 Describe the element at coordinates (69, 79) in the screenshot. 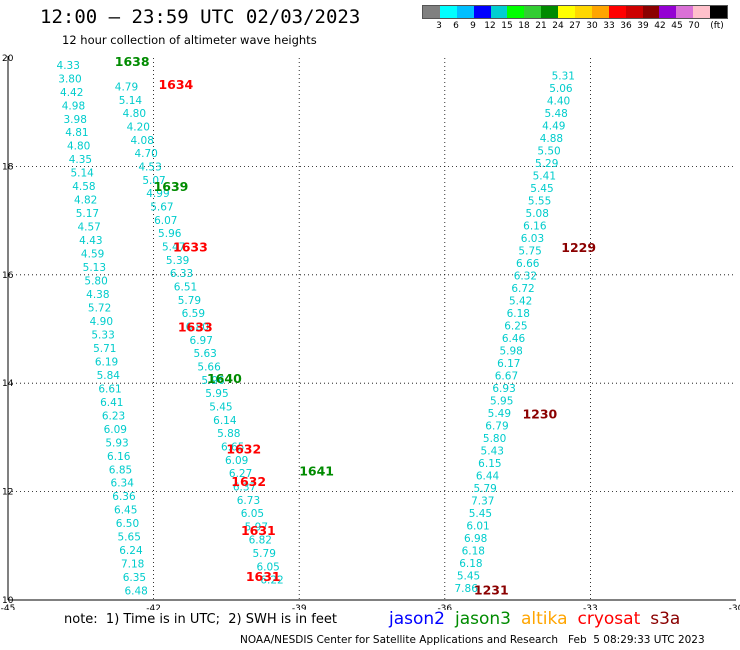

I see `wave-height-value: 3.80` at that location.